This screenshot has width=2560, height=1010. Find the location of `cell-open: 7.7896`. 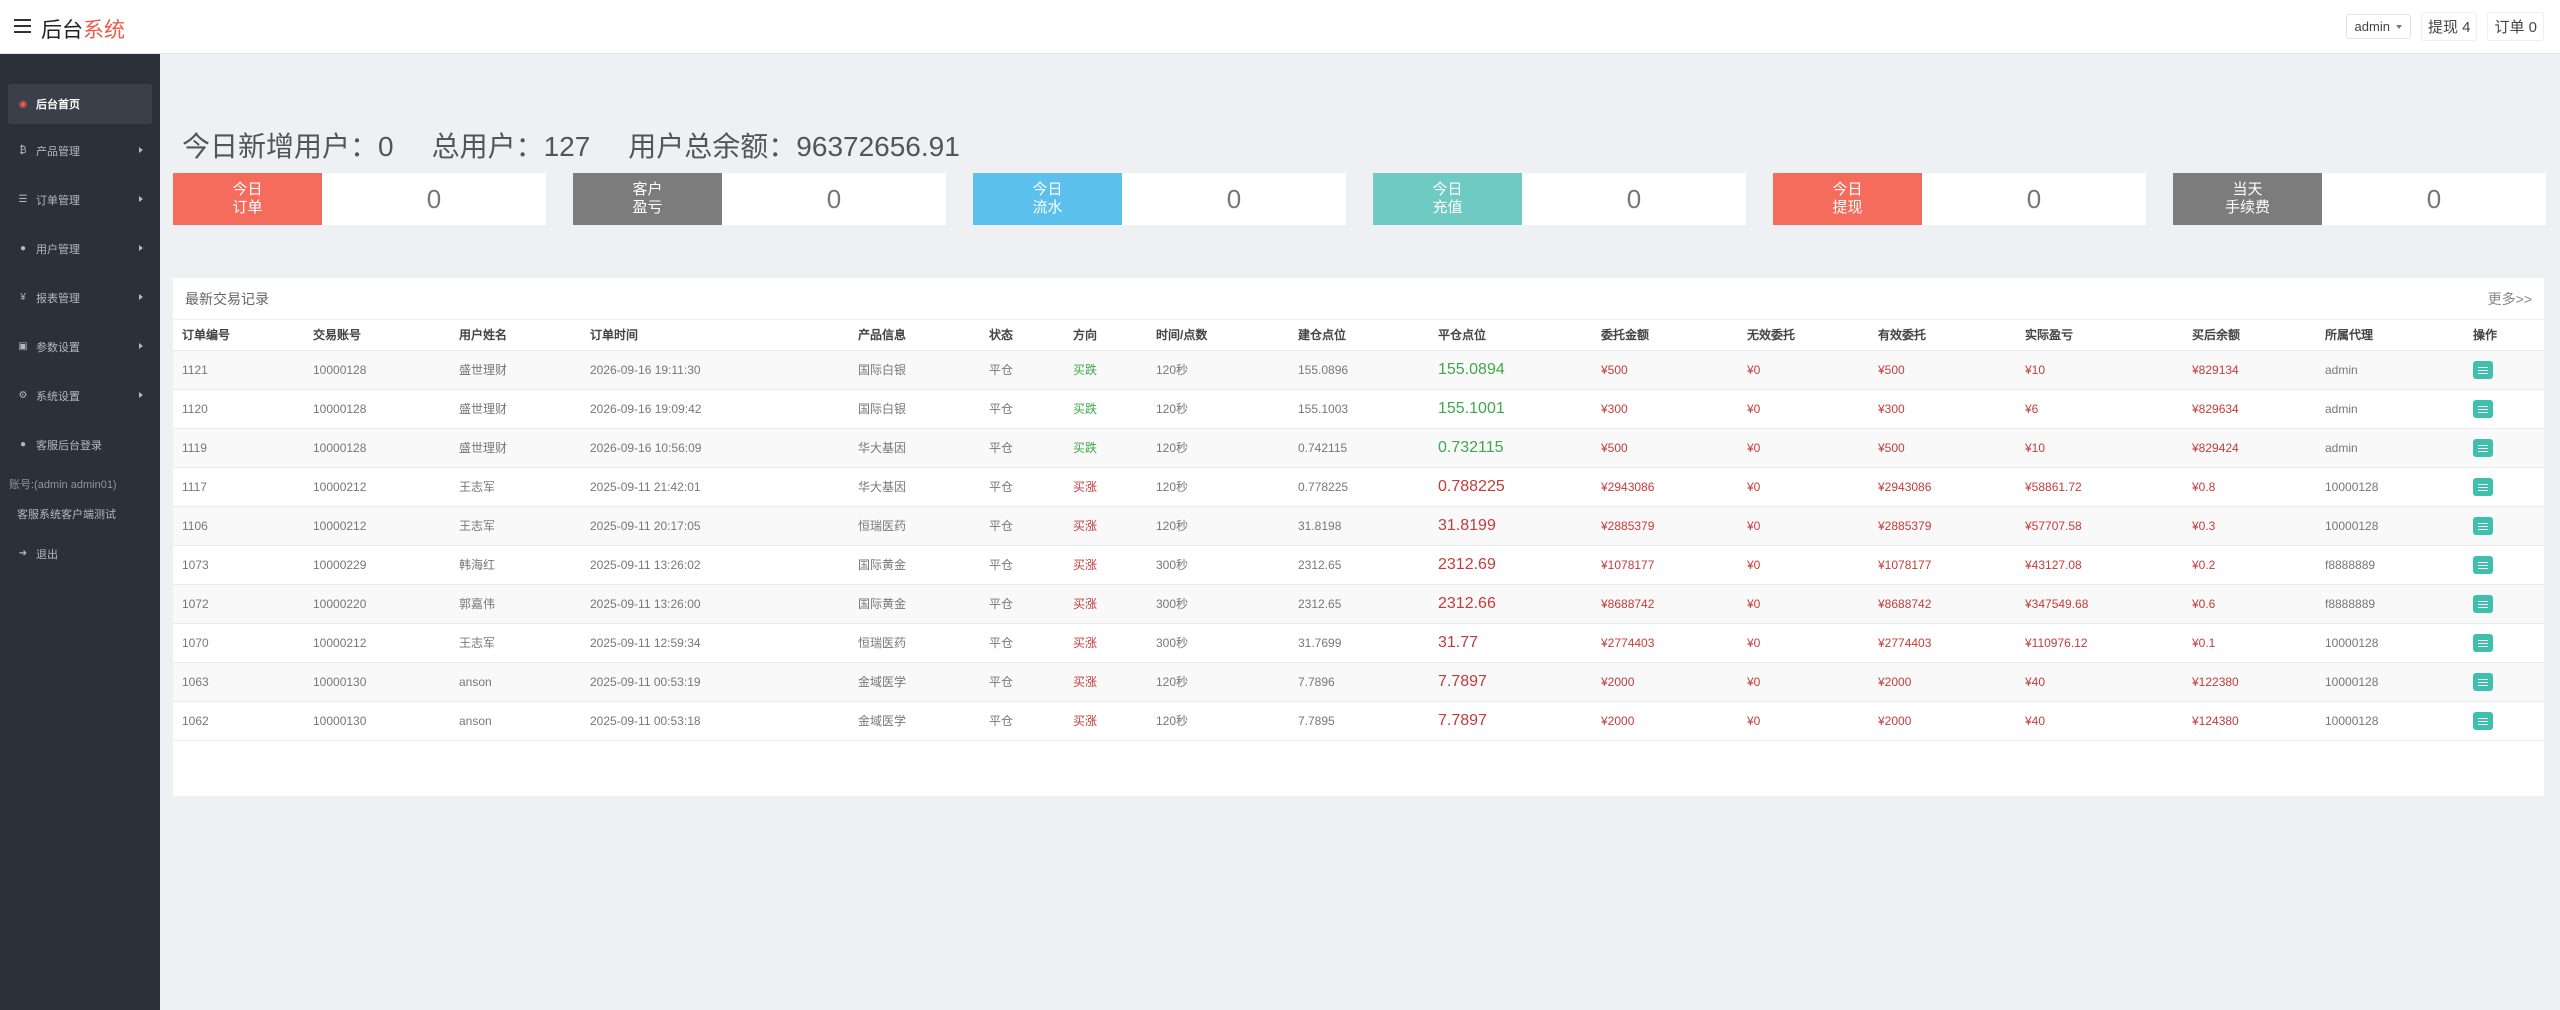

cell-open: 7.7896 is located at coordinates (1359, 682).